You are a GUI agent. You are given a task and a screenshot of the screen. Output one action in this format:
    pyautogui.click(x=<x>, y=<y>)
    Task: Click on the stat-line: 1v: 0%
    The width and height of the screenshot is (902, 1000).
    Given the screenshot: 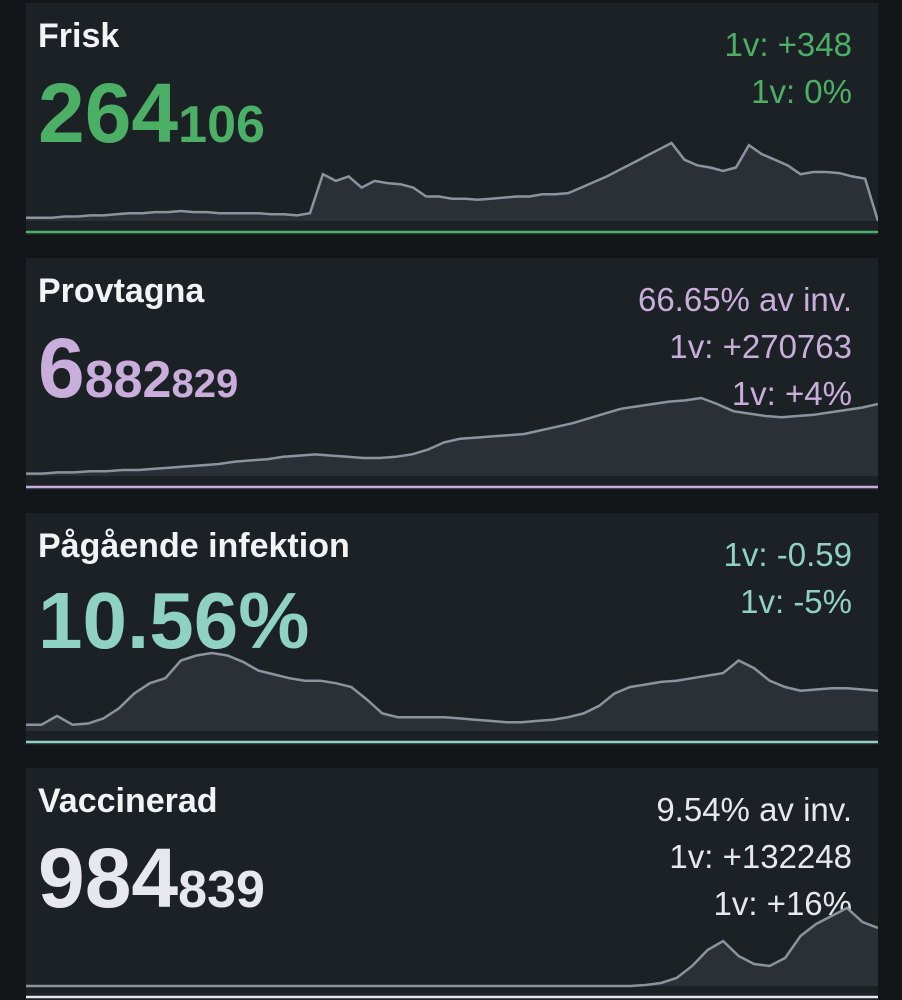 What is the action you would take?
    pyautogui.click(x=801, y=91)
    